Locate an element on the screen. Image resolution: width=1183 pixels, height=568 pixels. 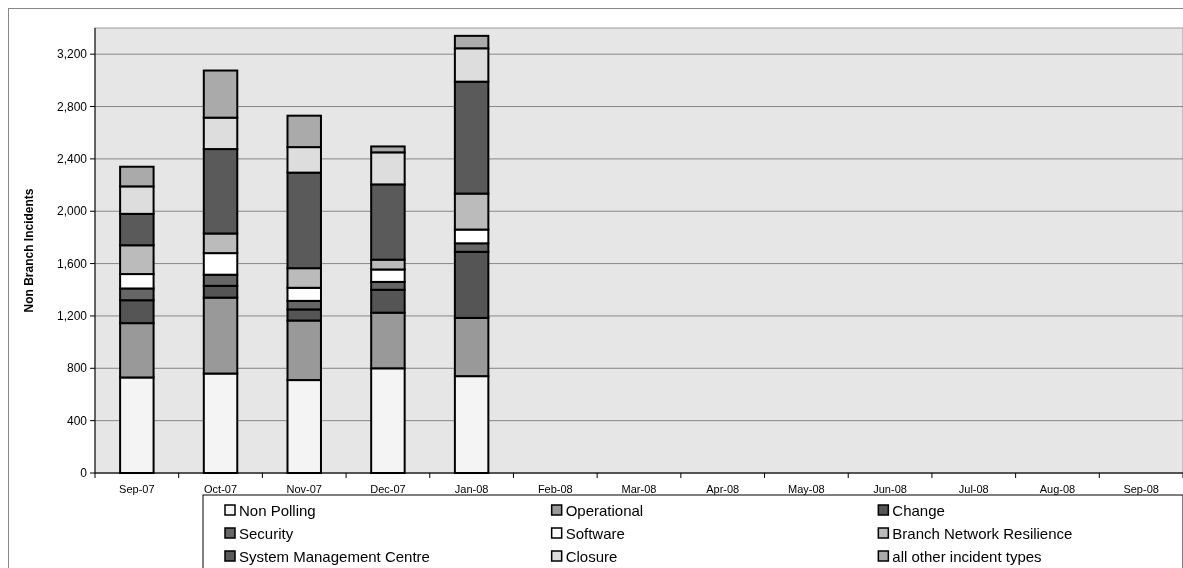
legend-label: System Management Centre is located at coordinates (334, 557).